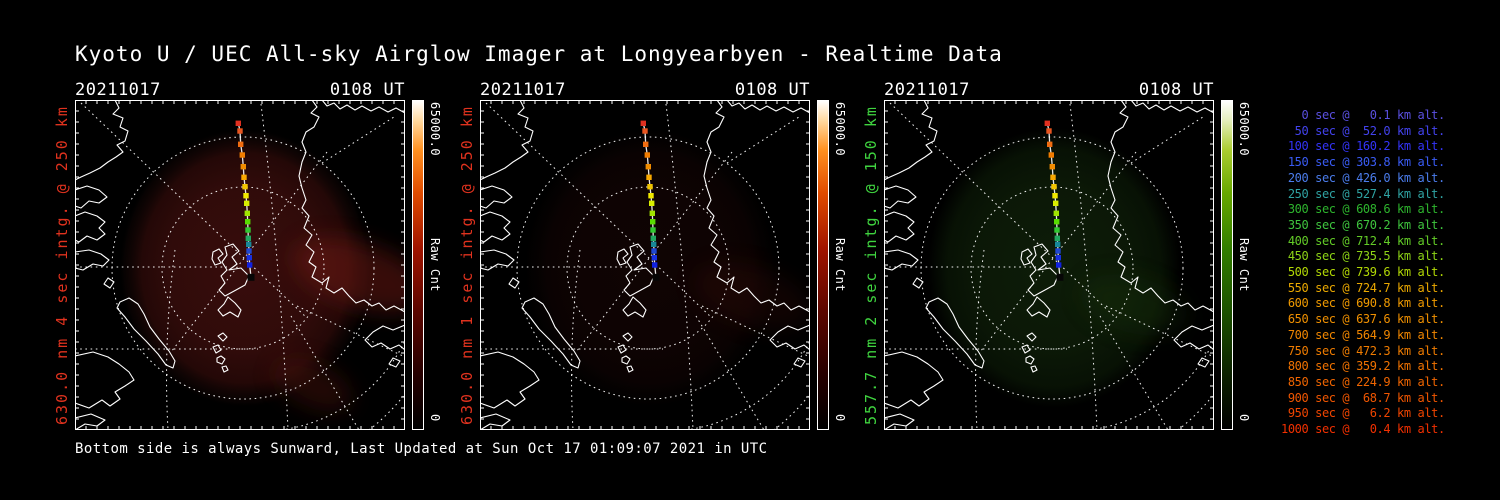  Describe the element at coordinates (1363, 115) in the screenshot. I see `legend-row: 0 sec @ 0.1 km alt.` at that location.